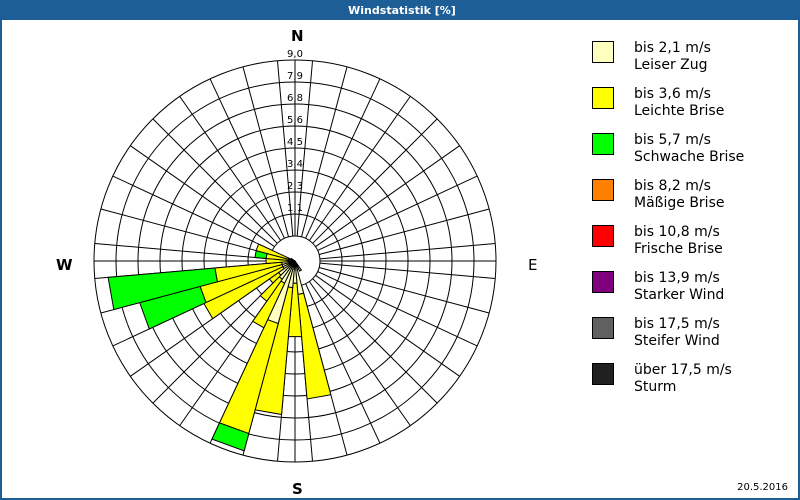 This screenshot has height=500, width=800. What do you see at coordinates (295, 120) in the screenshot?
I see `svg-text: 5,6` at bounding box center [295, 120].